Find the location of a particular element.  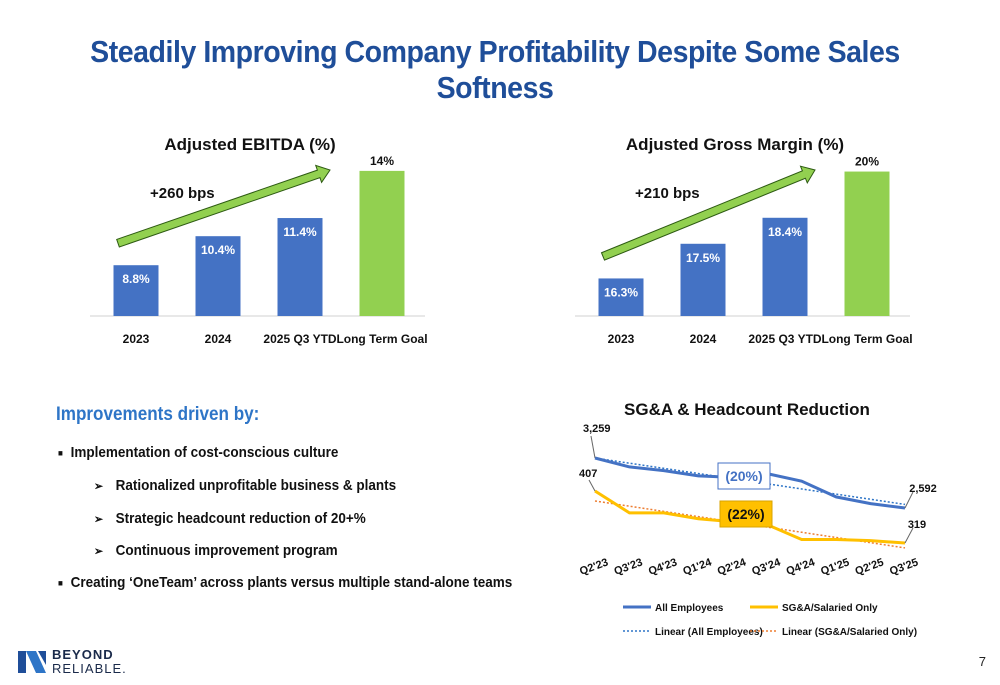

x-tick-label: Q2'23 is located at coordinates (594, 566).